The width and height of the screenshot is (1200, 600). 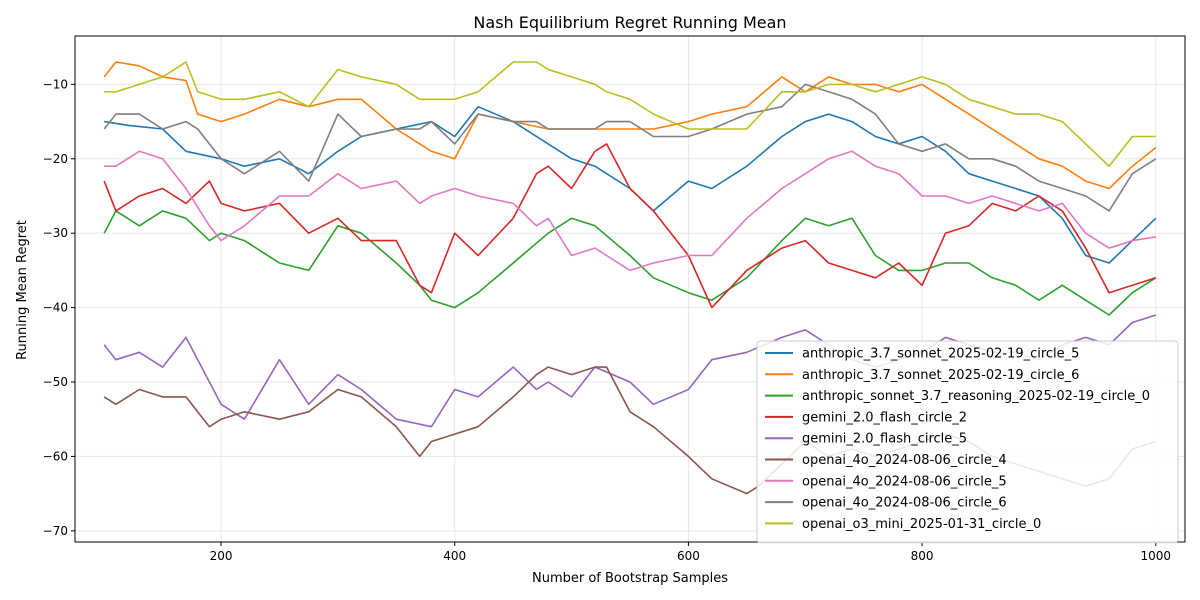 What do you see at coordinates (221, 556) in the screenshot?
I see `x-tick-label: 200` at bounding box center [221, 556].